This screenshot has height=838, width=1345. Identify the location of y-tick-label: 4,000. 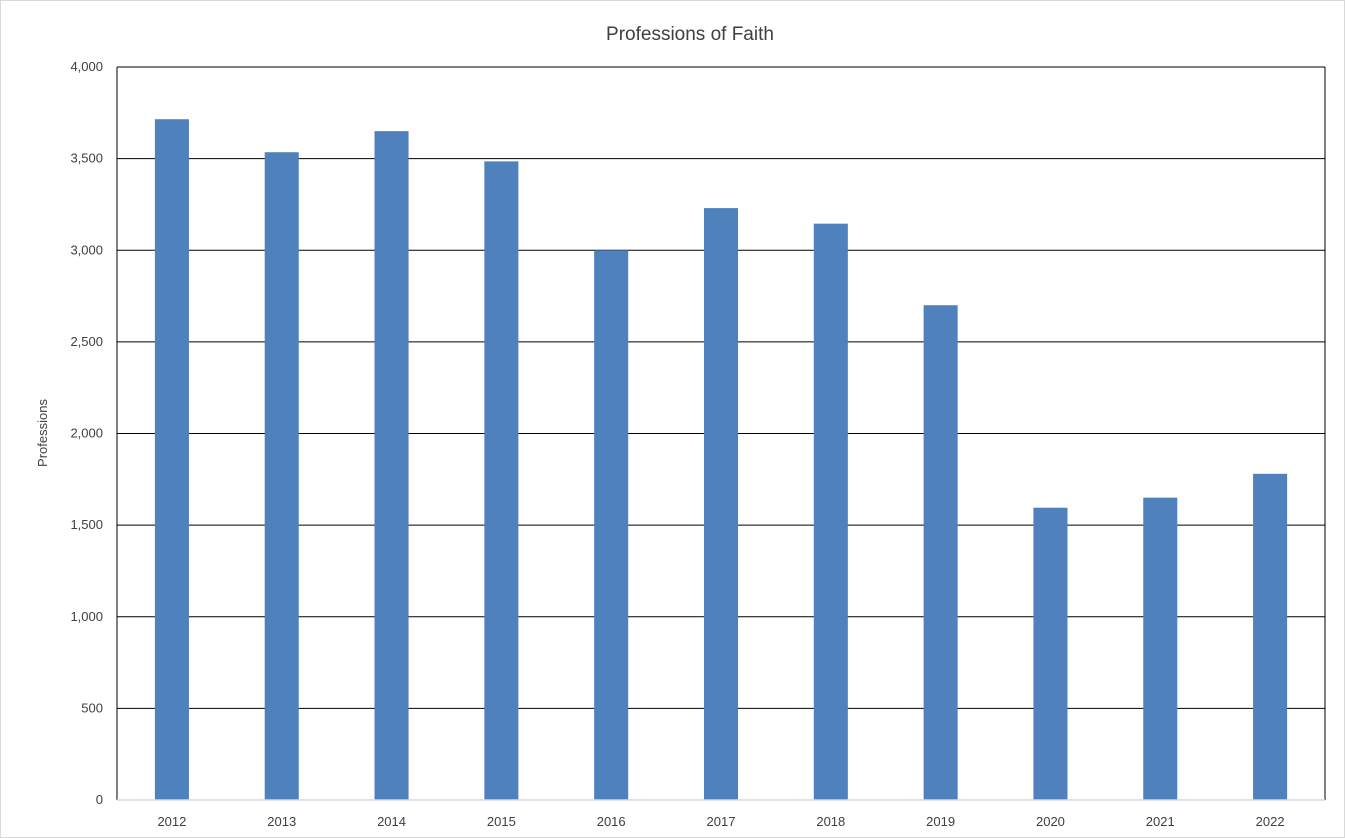
(86, 66).